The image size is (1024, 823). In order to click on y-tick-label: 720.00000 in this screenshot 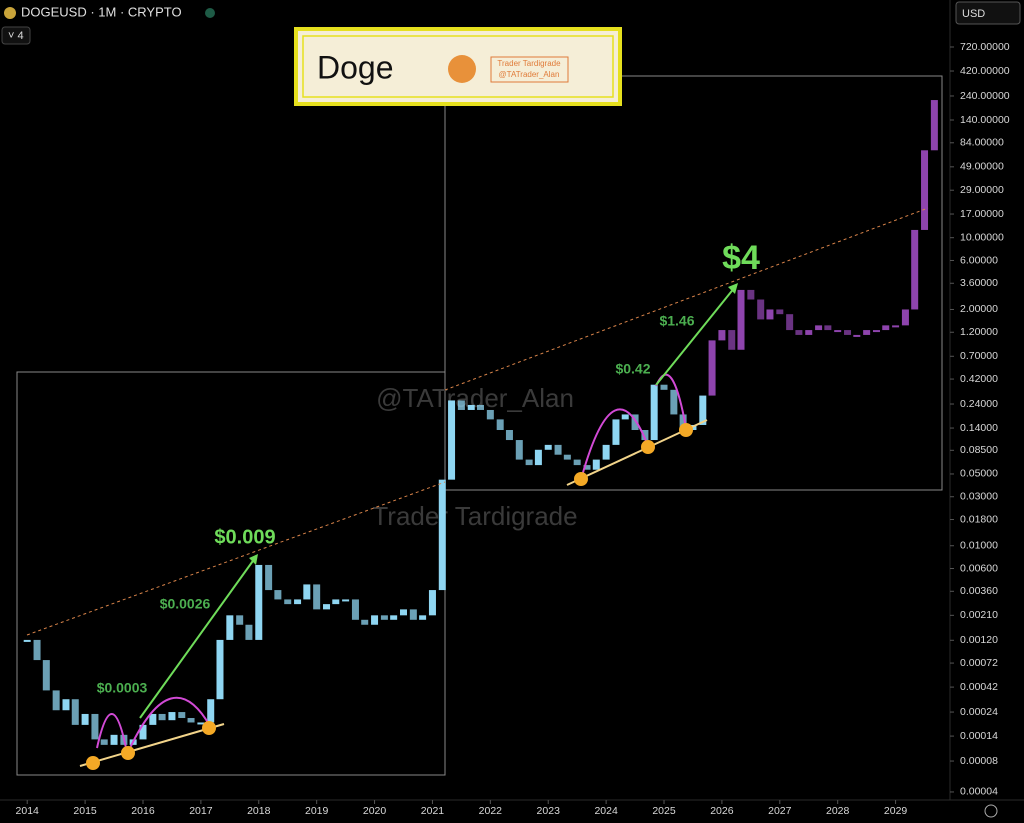, I will do `click(985, 47)`.